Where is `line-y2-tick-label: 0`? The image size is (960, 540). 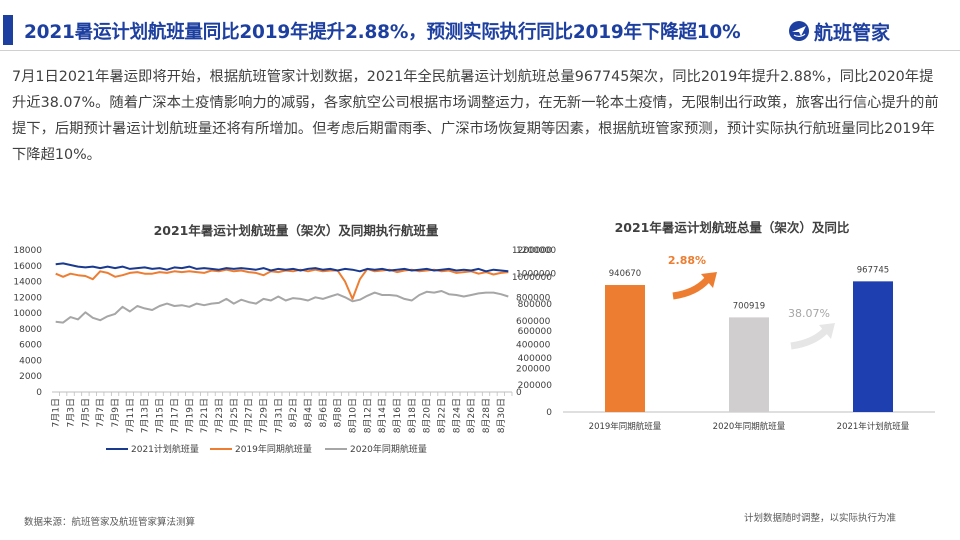 line-y2-tick-label: 0 is located at coordinates (519, 393).